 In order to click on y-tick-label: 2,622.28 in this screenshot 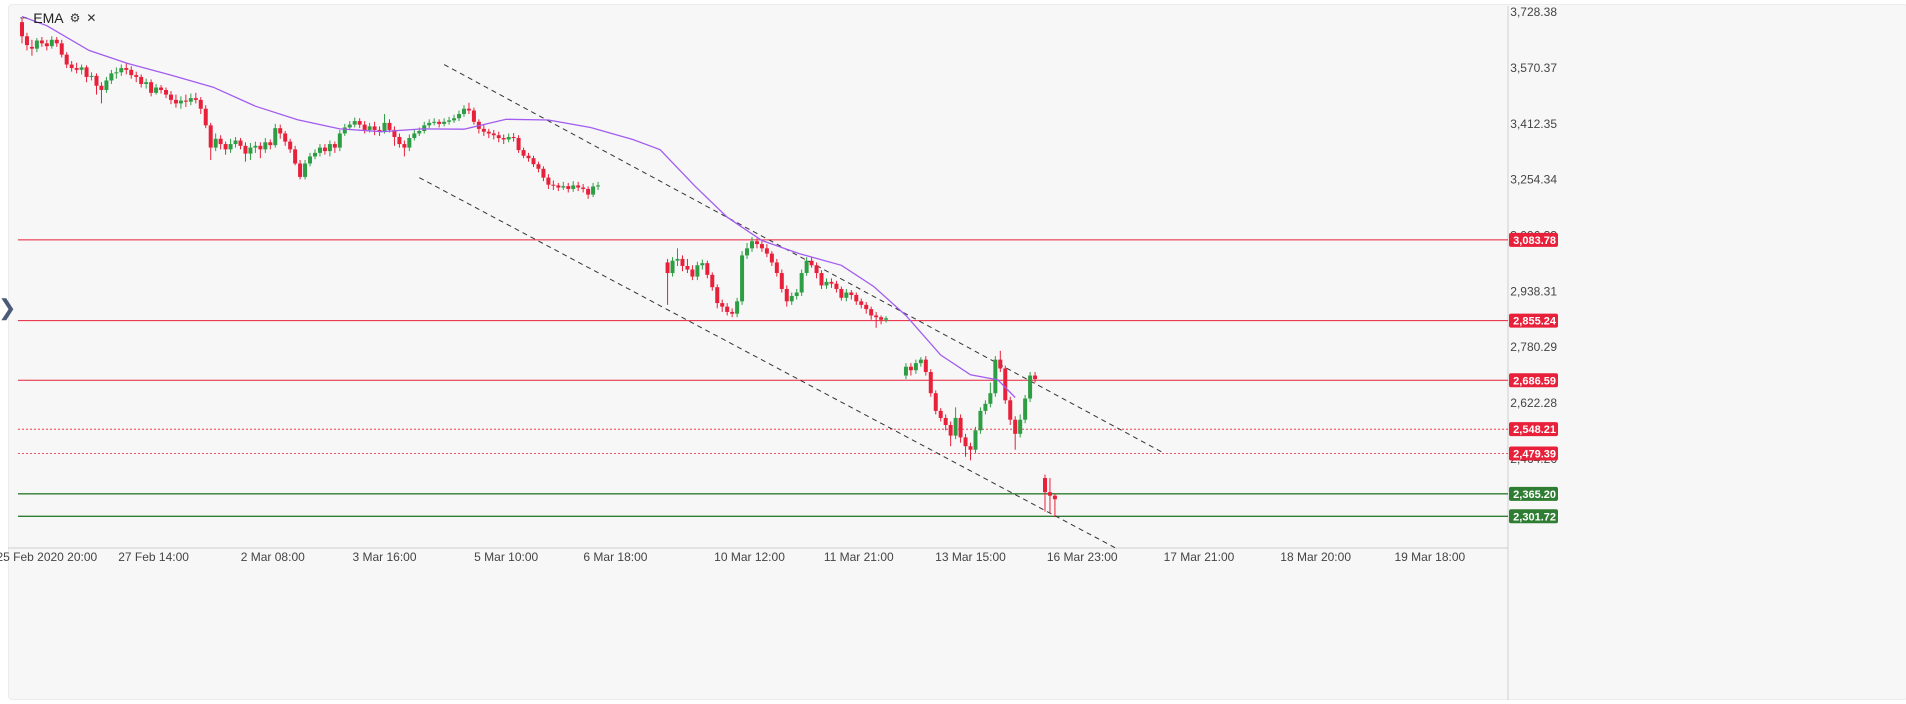, I will do `click(1533, 403)`.